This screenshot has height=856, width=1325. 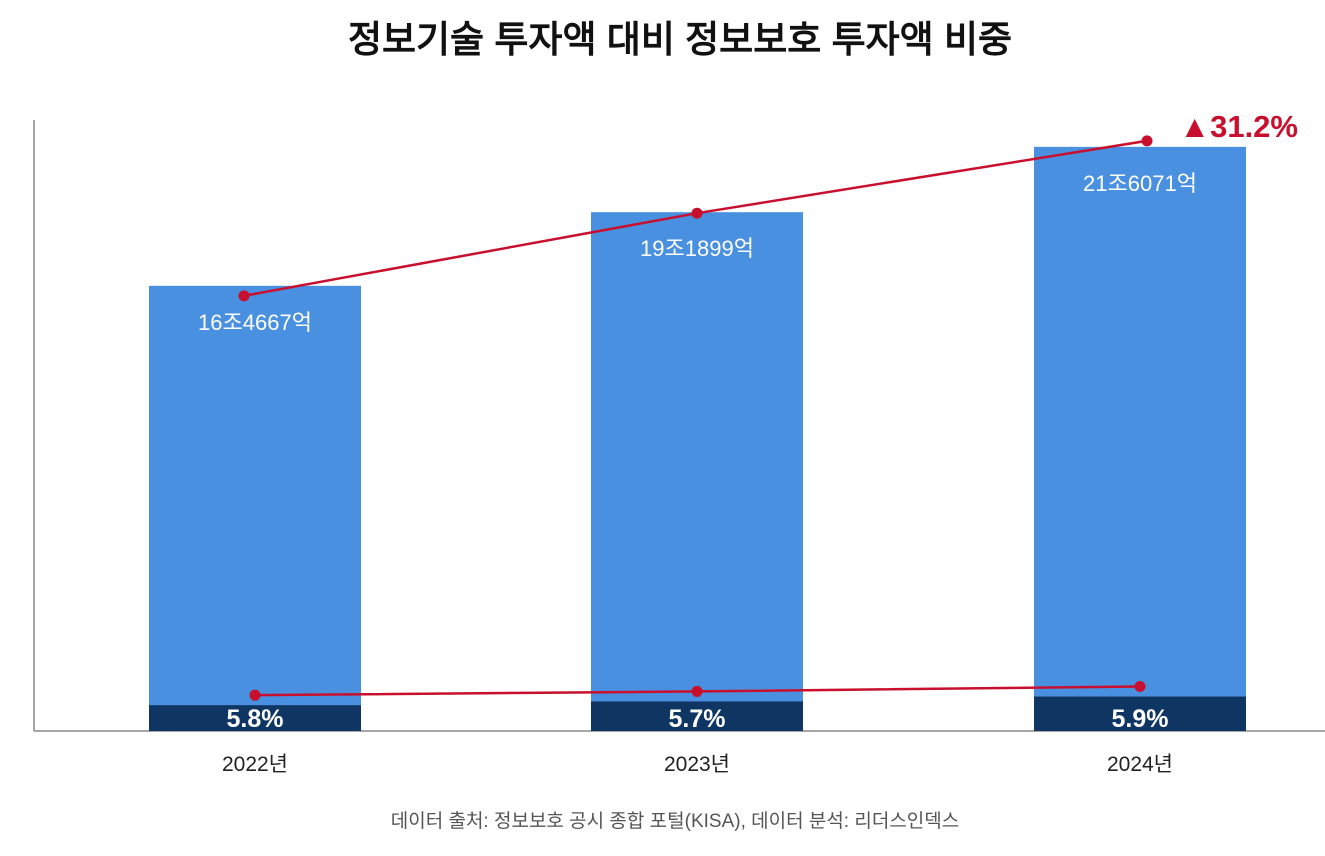 I want to click on bar-value-label: 21조6071억, so click(x=1140, y=183).